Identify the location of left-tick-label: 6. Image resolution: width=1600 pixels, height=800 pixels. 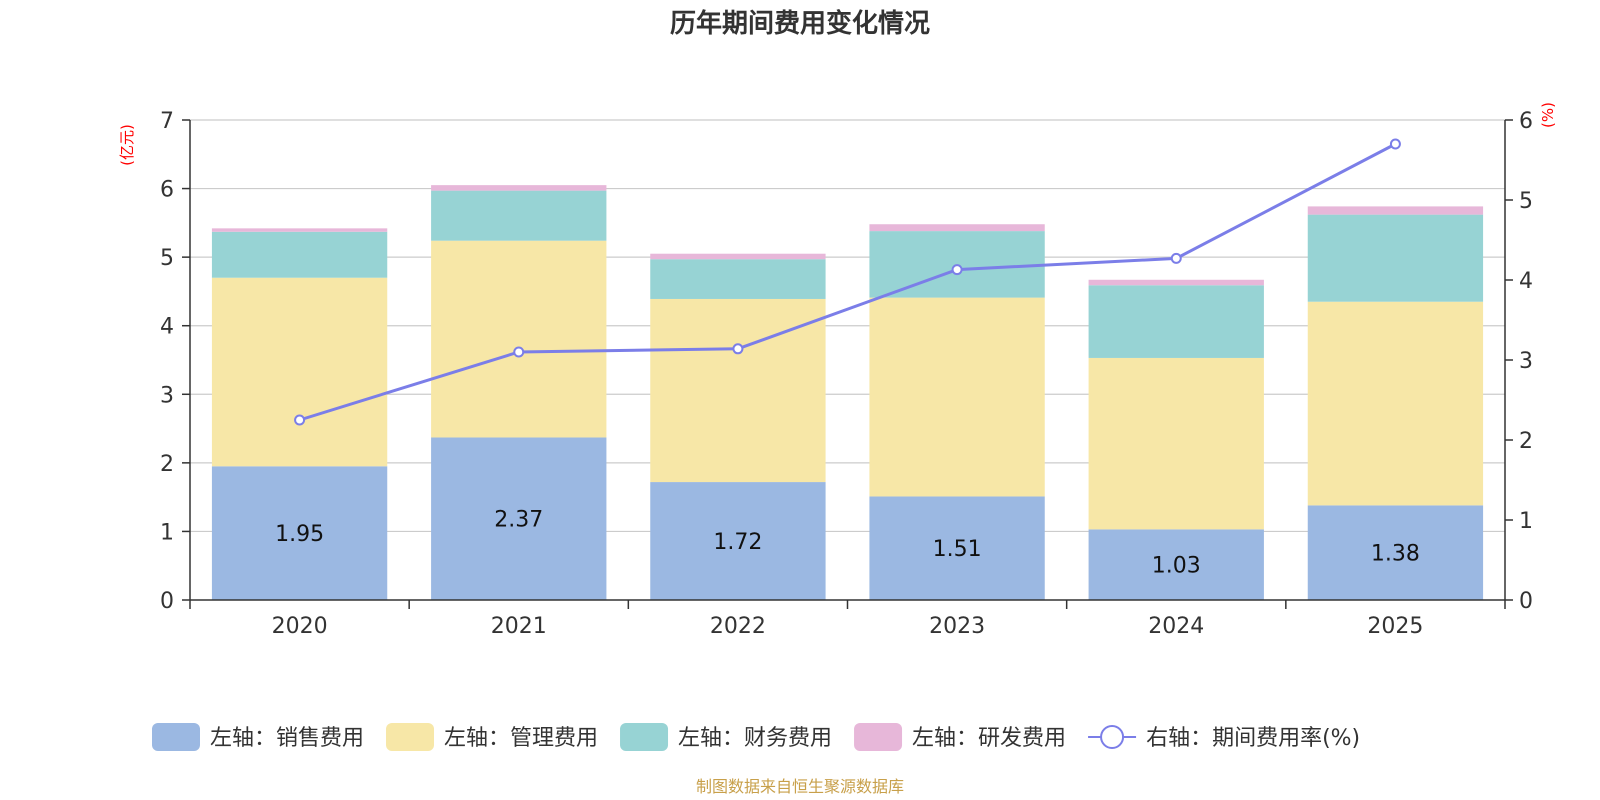
(167, 190).